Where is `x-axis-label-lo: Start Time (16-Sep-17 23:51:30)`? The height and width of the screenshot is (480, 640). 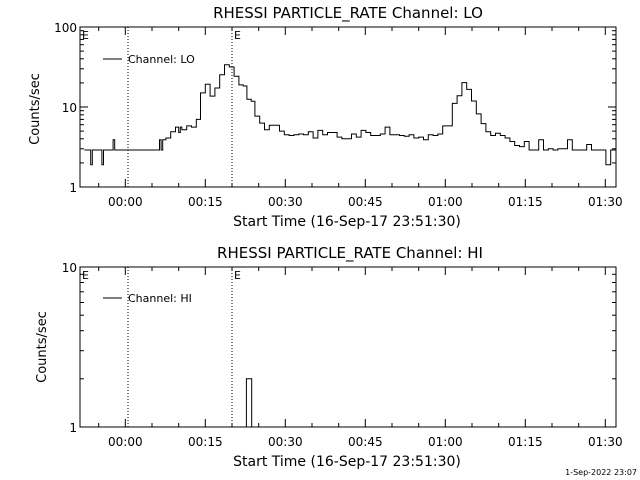 x-axis-label-lo: Start Time (16-Sep-17 23:51:30) is located at coordinates (347, 222).